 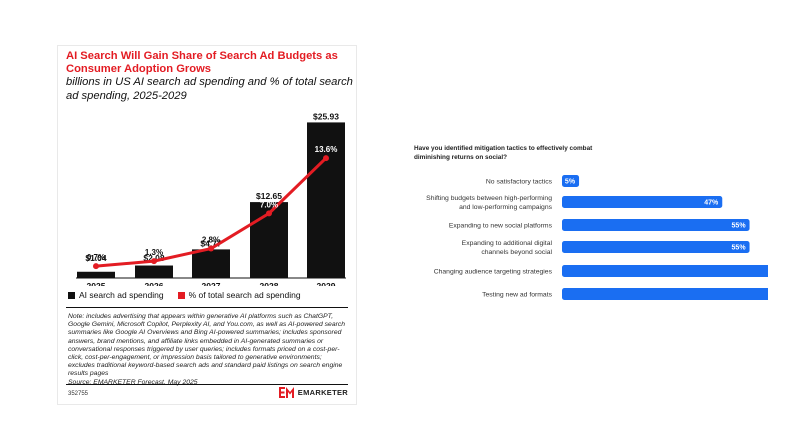 I want to click on survey-bar-value: 5%, so click(x=570, y=182).